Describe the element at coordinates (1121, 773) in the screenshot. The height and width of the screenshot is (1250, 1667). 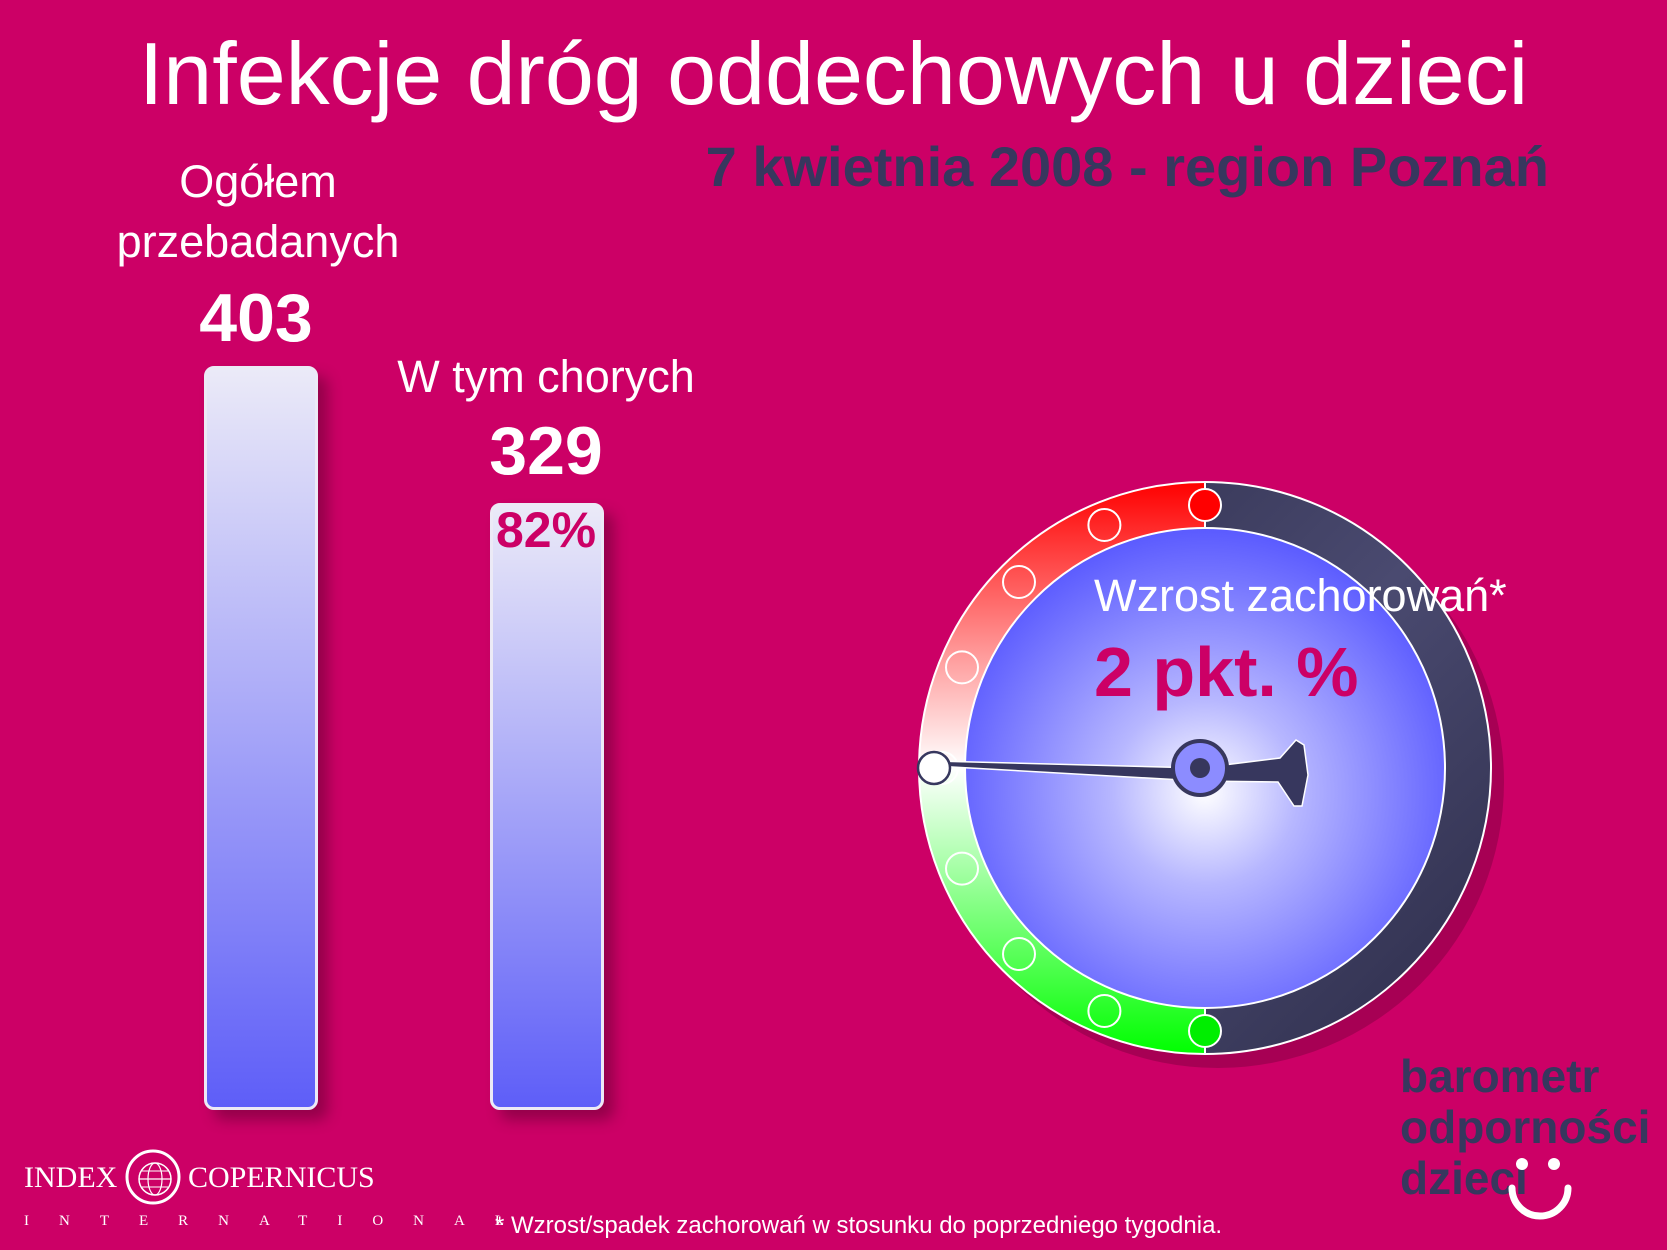
I see `gauge-needle` at that location.